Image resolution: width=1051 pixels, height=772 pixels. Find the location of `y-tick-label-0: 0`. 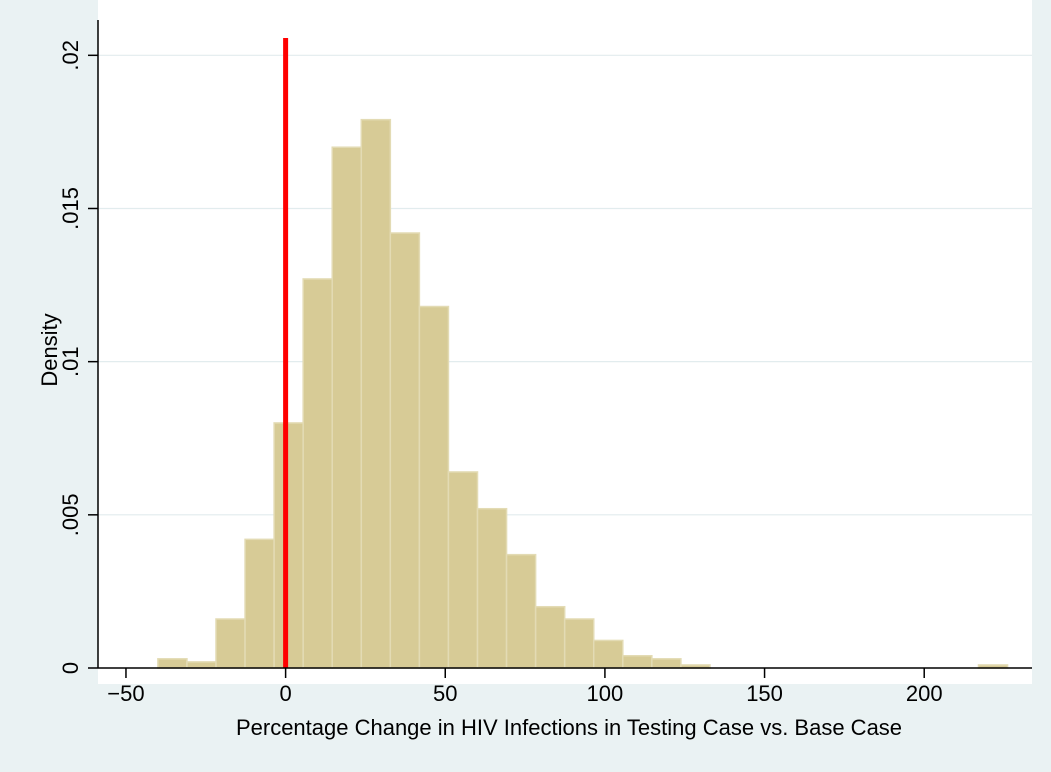

y-tick-label-0: 0 is located at coordinates (70, 668).